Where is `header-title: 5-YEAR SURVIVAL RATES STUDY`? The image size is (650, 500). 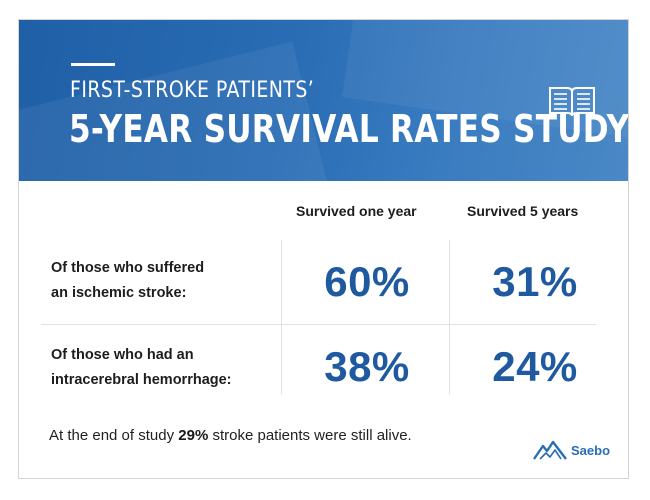
header-title: 5-YEAR SURVIVAL RATES STUDY is located at coordinates (349, 129).